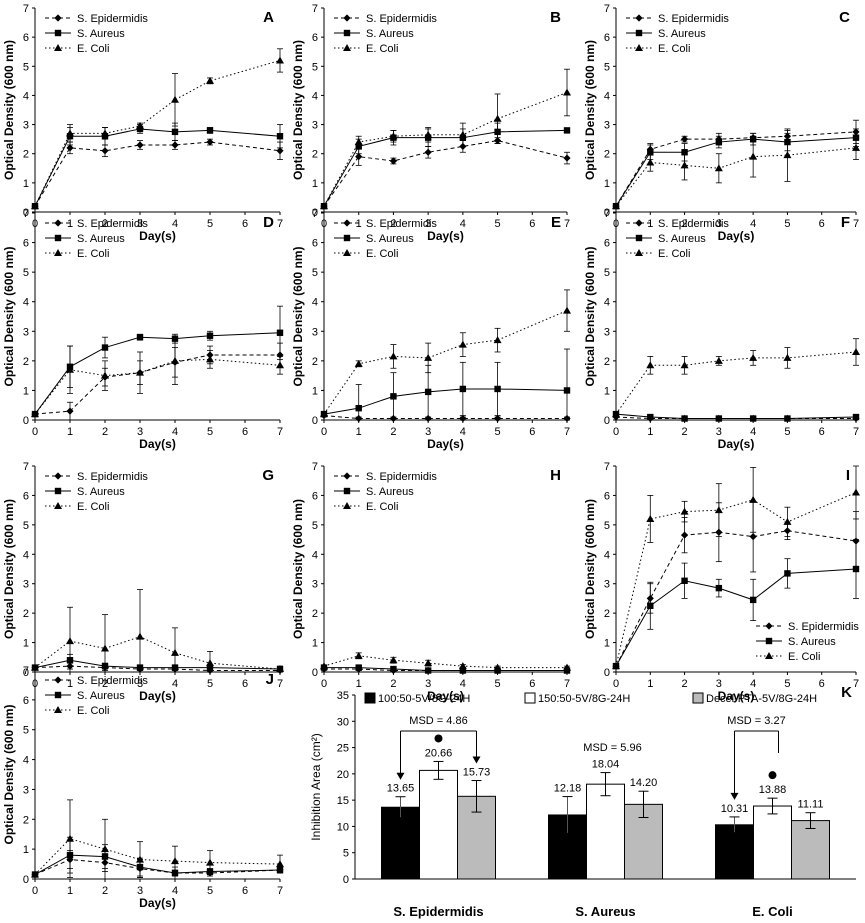  Describe the element at coordinates (734, 852) in the screenshot. I see `bar-100-50-5v-8g-24h` at that location.